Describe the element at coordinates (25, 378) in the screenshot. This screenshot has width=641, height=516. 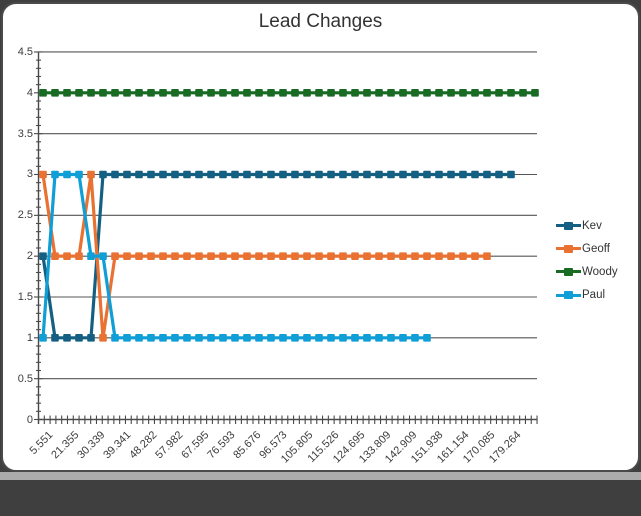
I see `y-tick-label: 0.5` at that location.